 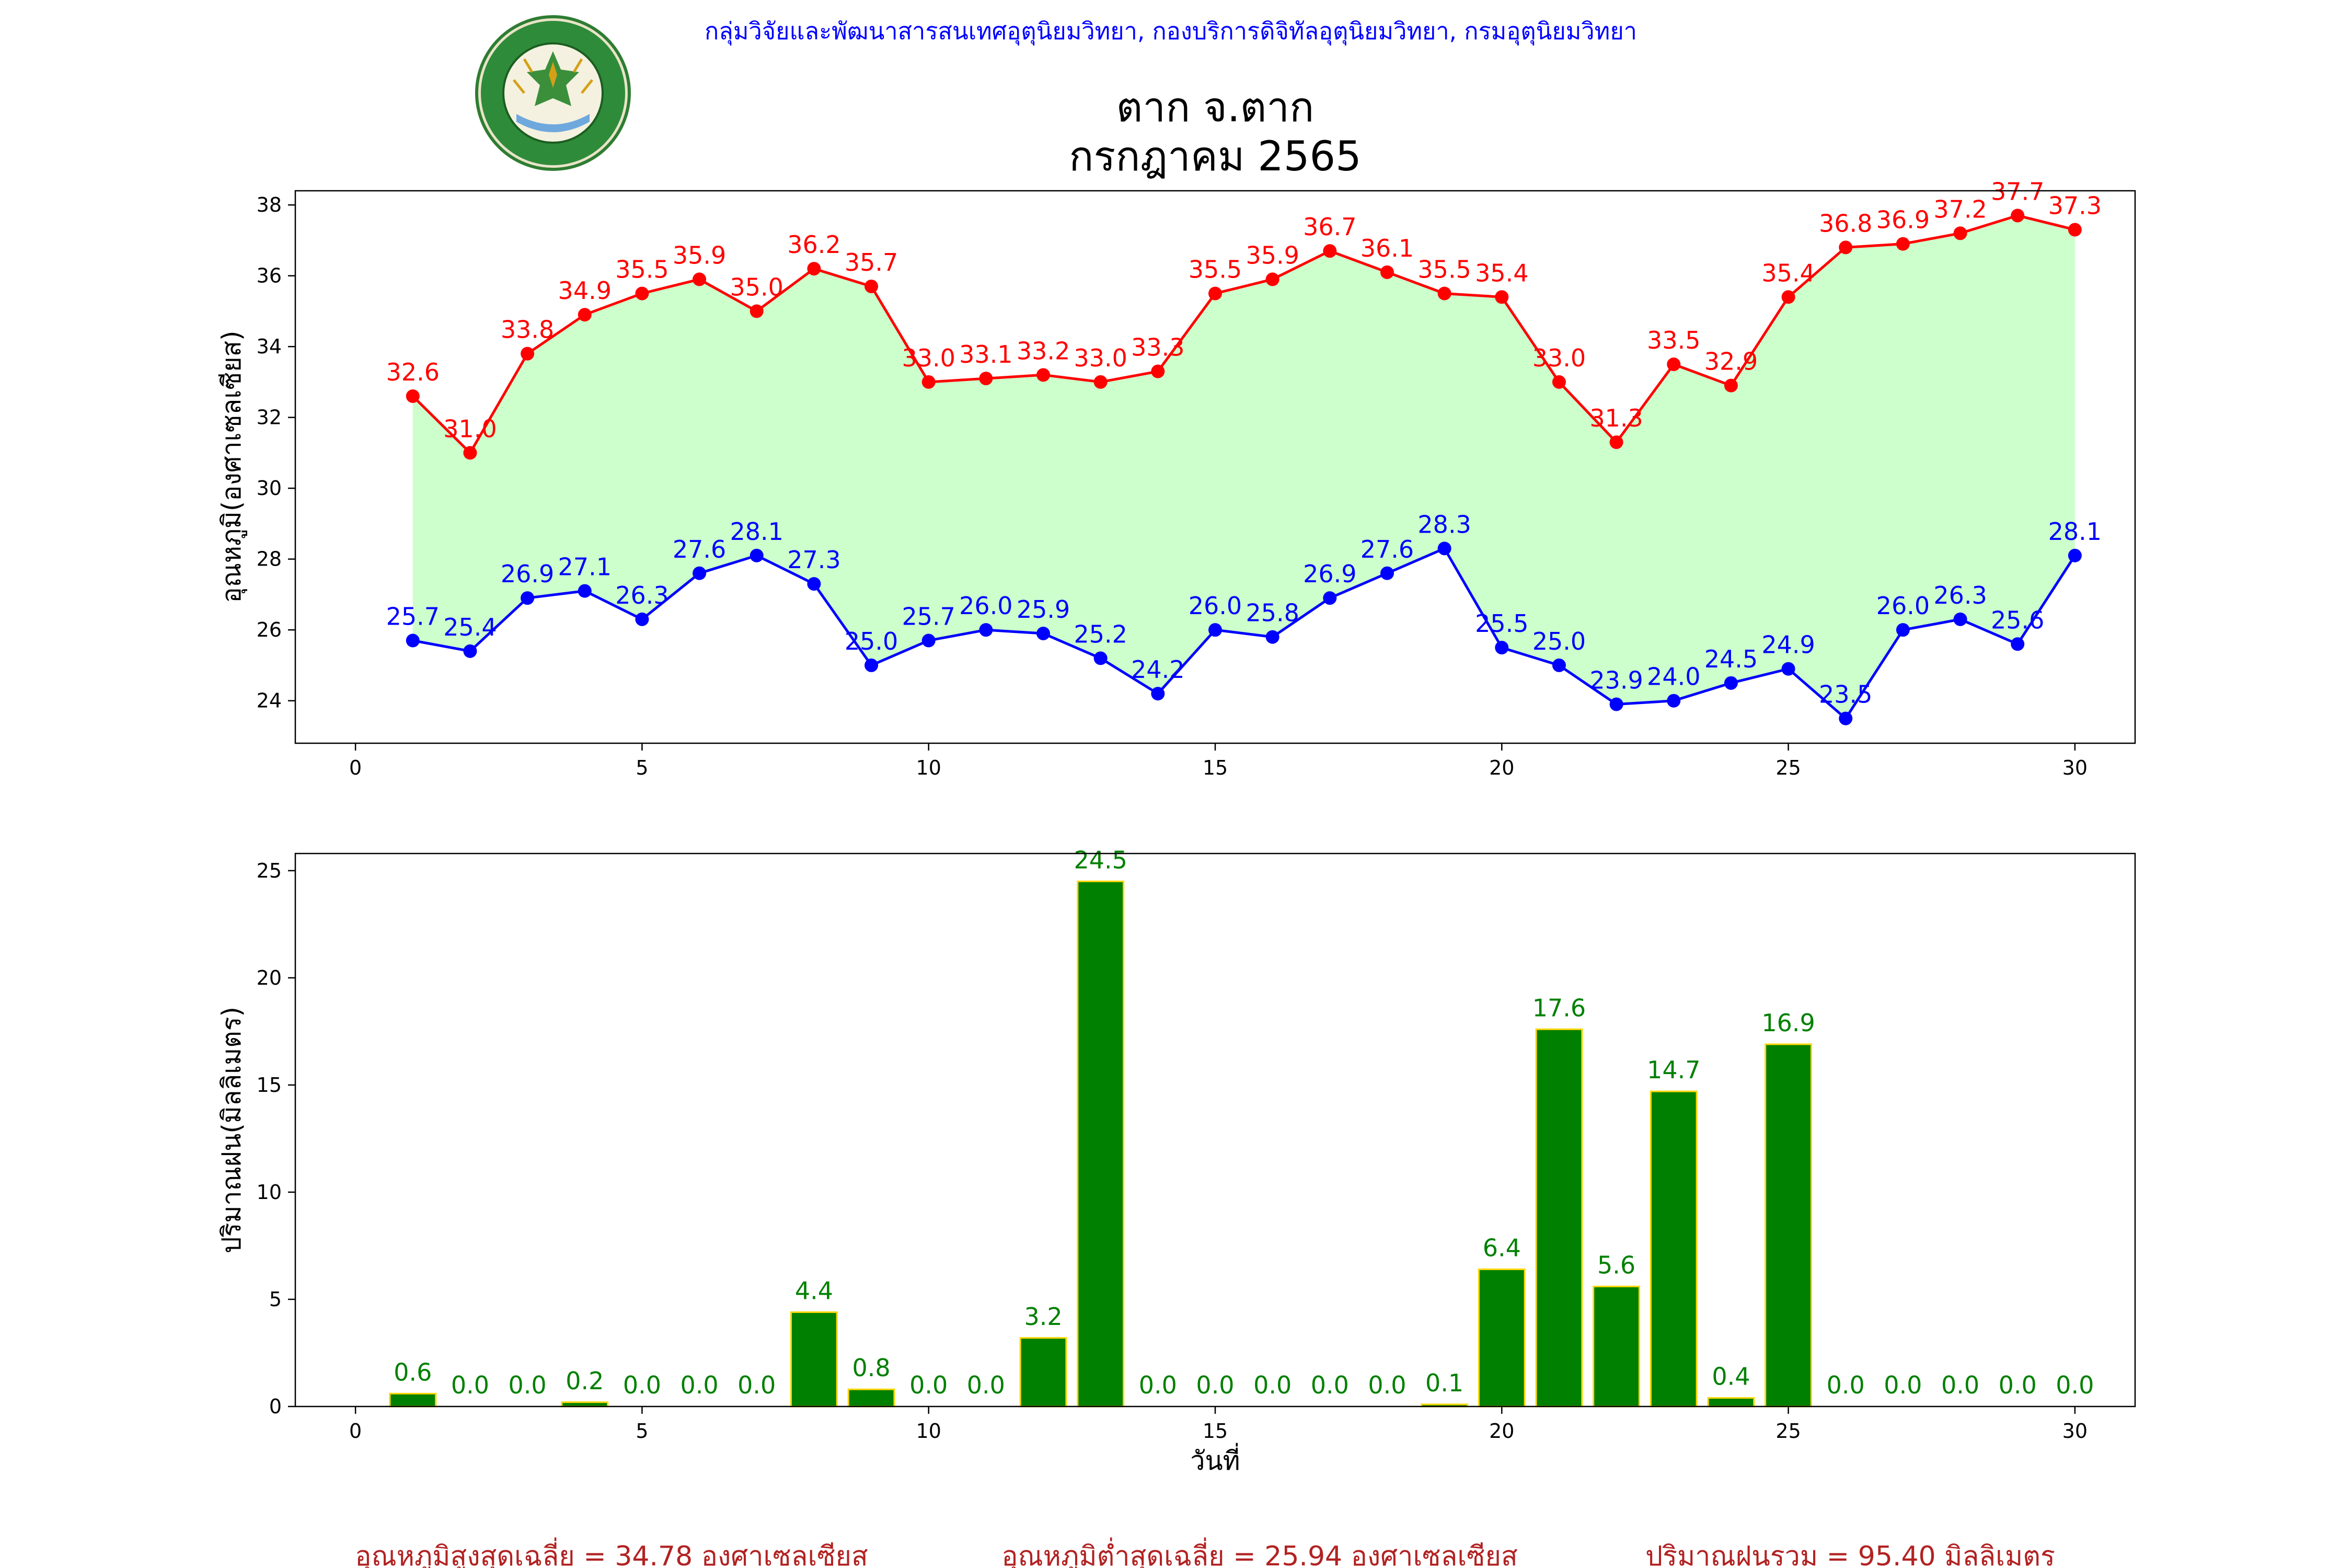 I want to click on min-temperature-label: 27.3, so click(x=813, y=560).